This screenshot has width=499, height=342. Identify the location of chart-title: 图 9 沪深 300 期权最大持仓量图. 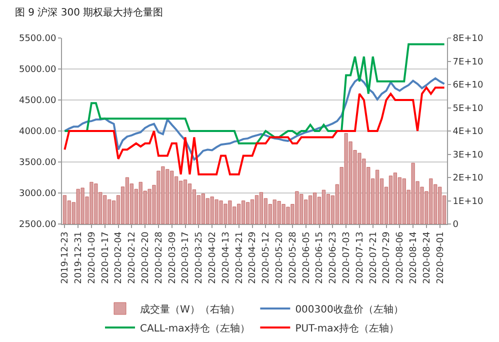
(89, 12).